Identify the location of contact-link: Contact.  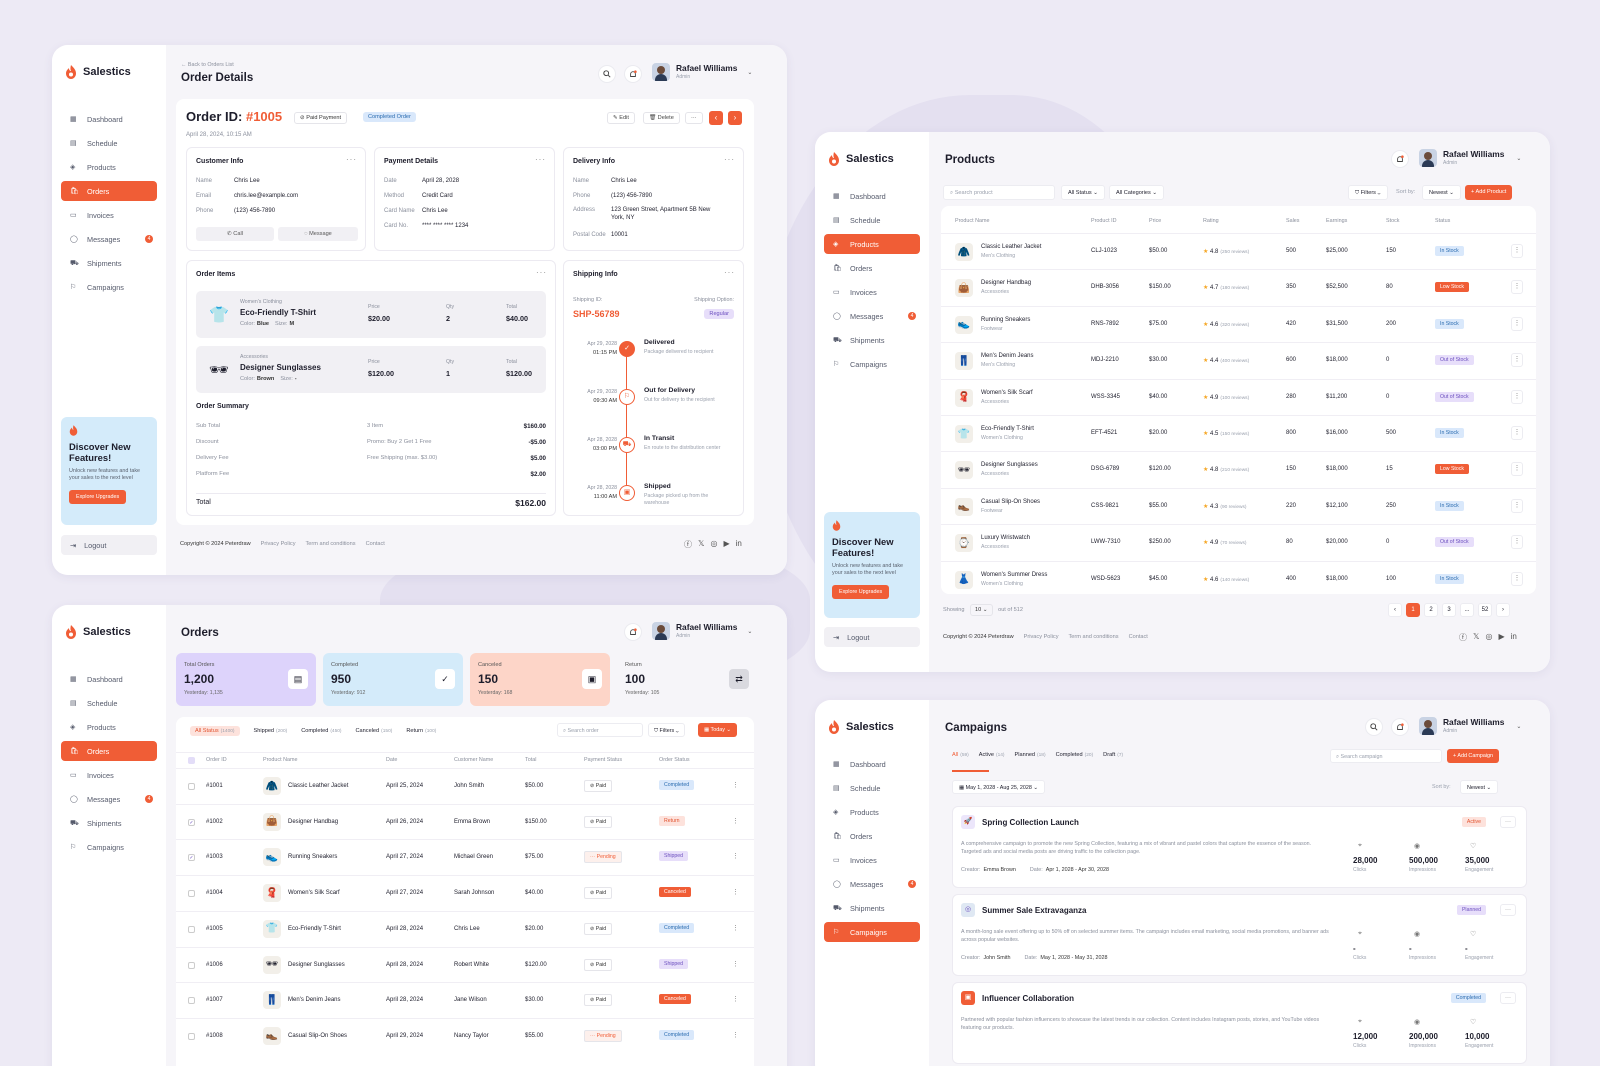
(375, 544).